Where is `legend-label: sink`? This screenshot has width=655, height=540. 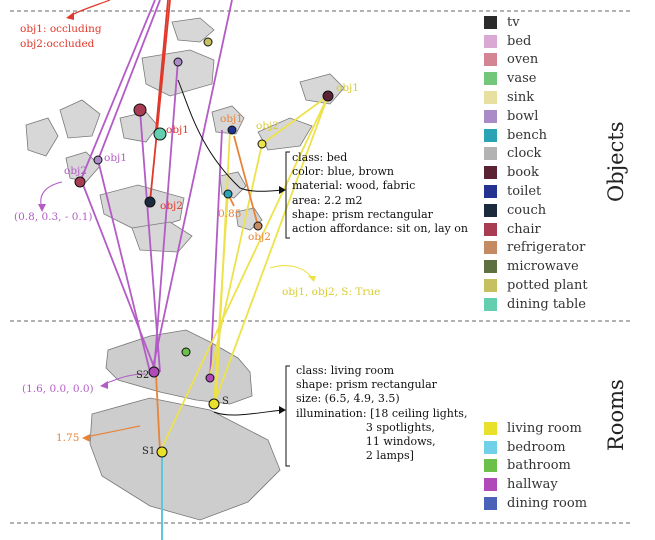 legend-label: sink is located at coordinates (521, 98).